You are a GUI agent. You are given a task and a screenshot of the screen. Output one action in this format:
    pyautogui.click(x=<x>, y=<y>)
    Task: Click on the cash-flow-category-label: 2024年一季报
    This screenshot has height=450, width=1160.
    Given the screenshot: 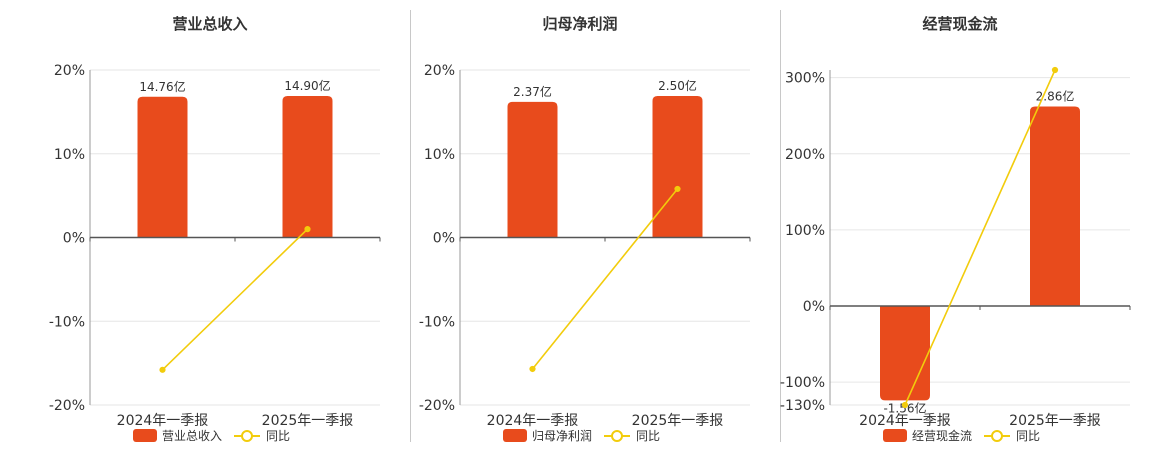 What is the action you would take?
    pyautogui.click(x=905, y=421)
    